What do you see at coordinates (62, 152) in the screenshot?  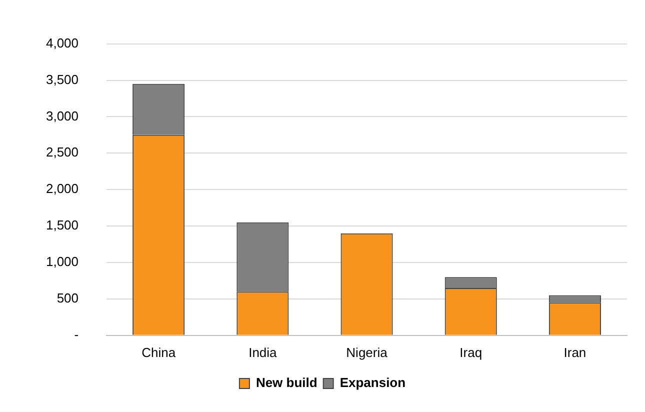 I see `y-tick-label: 2,500` at bounding box center [62, 152].